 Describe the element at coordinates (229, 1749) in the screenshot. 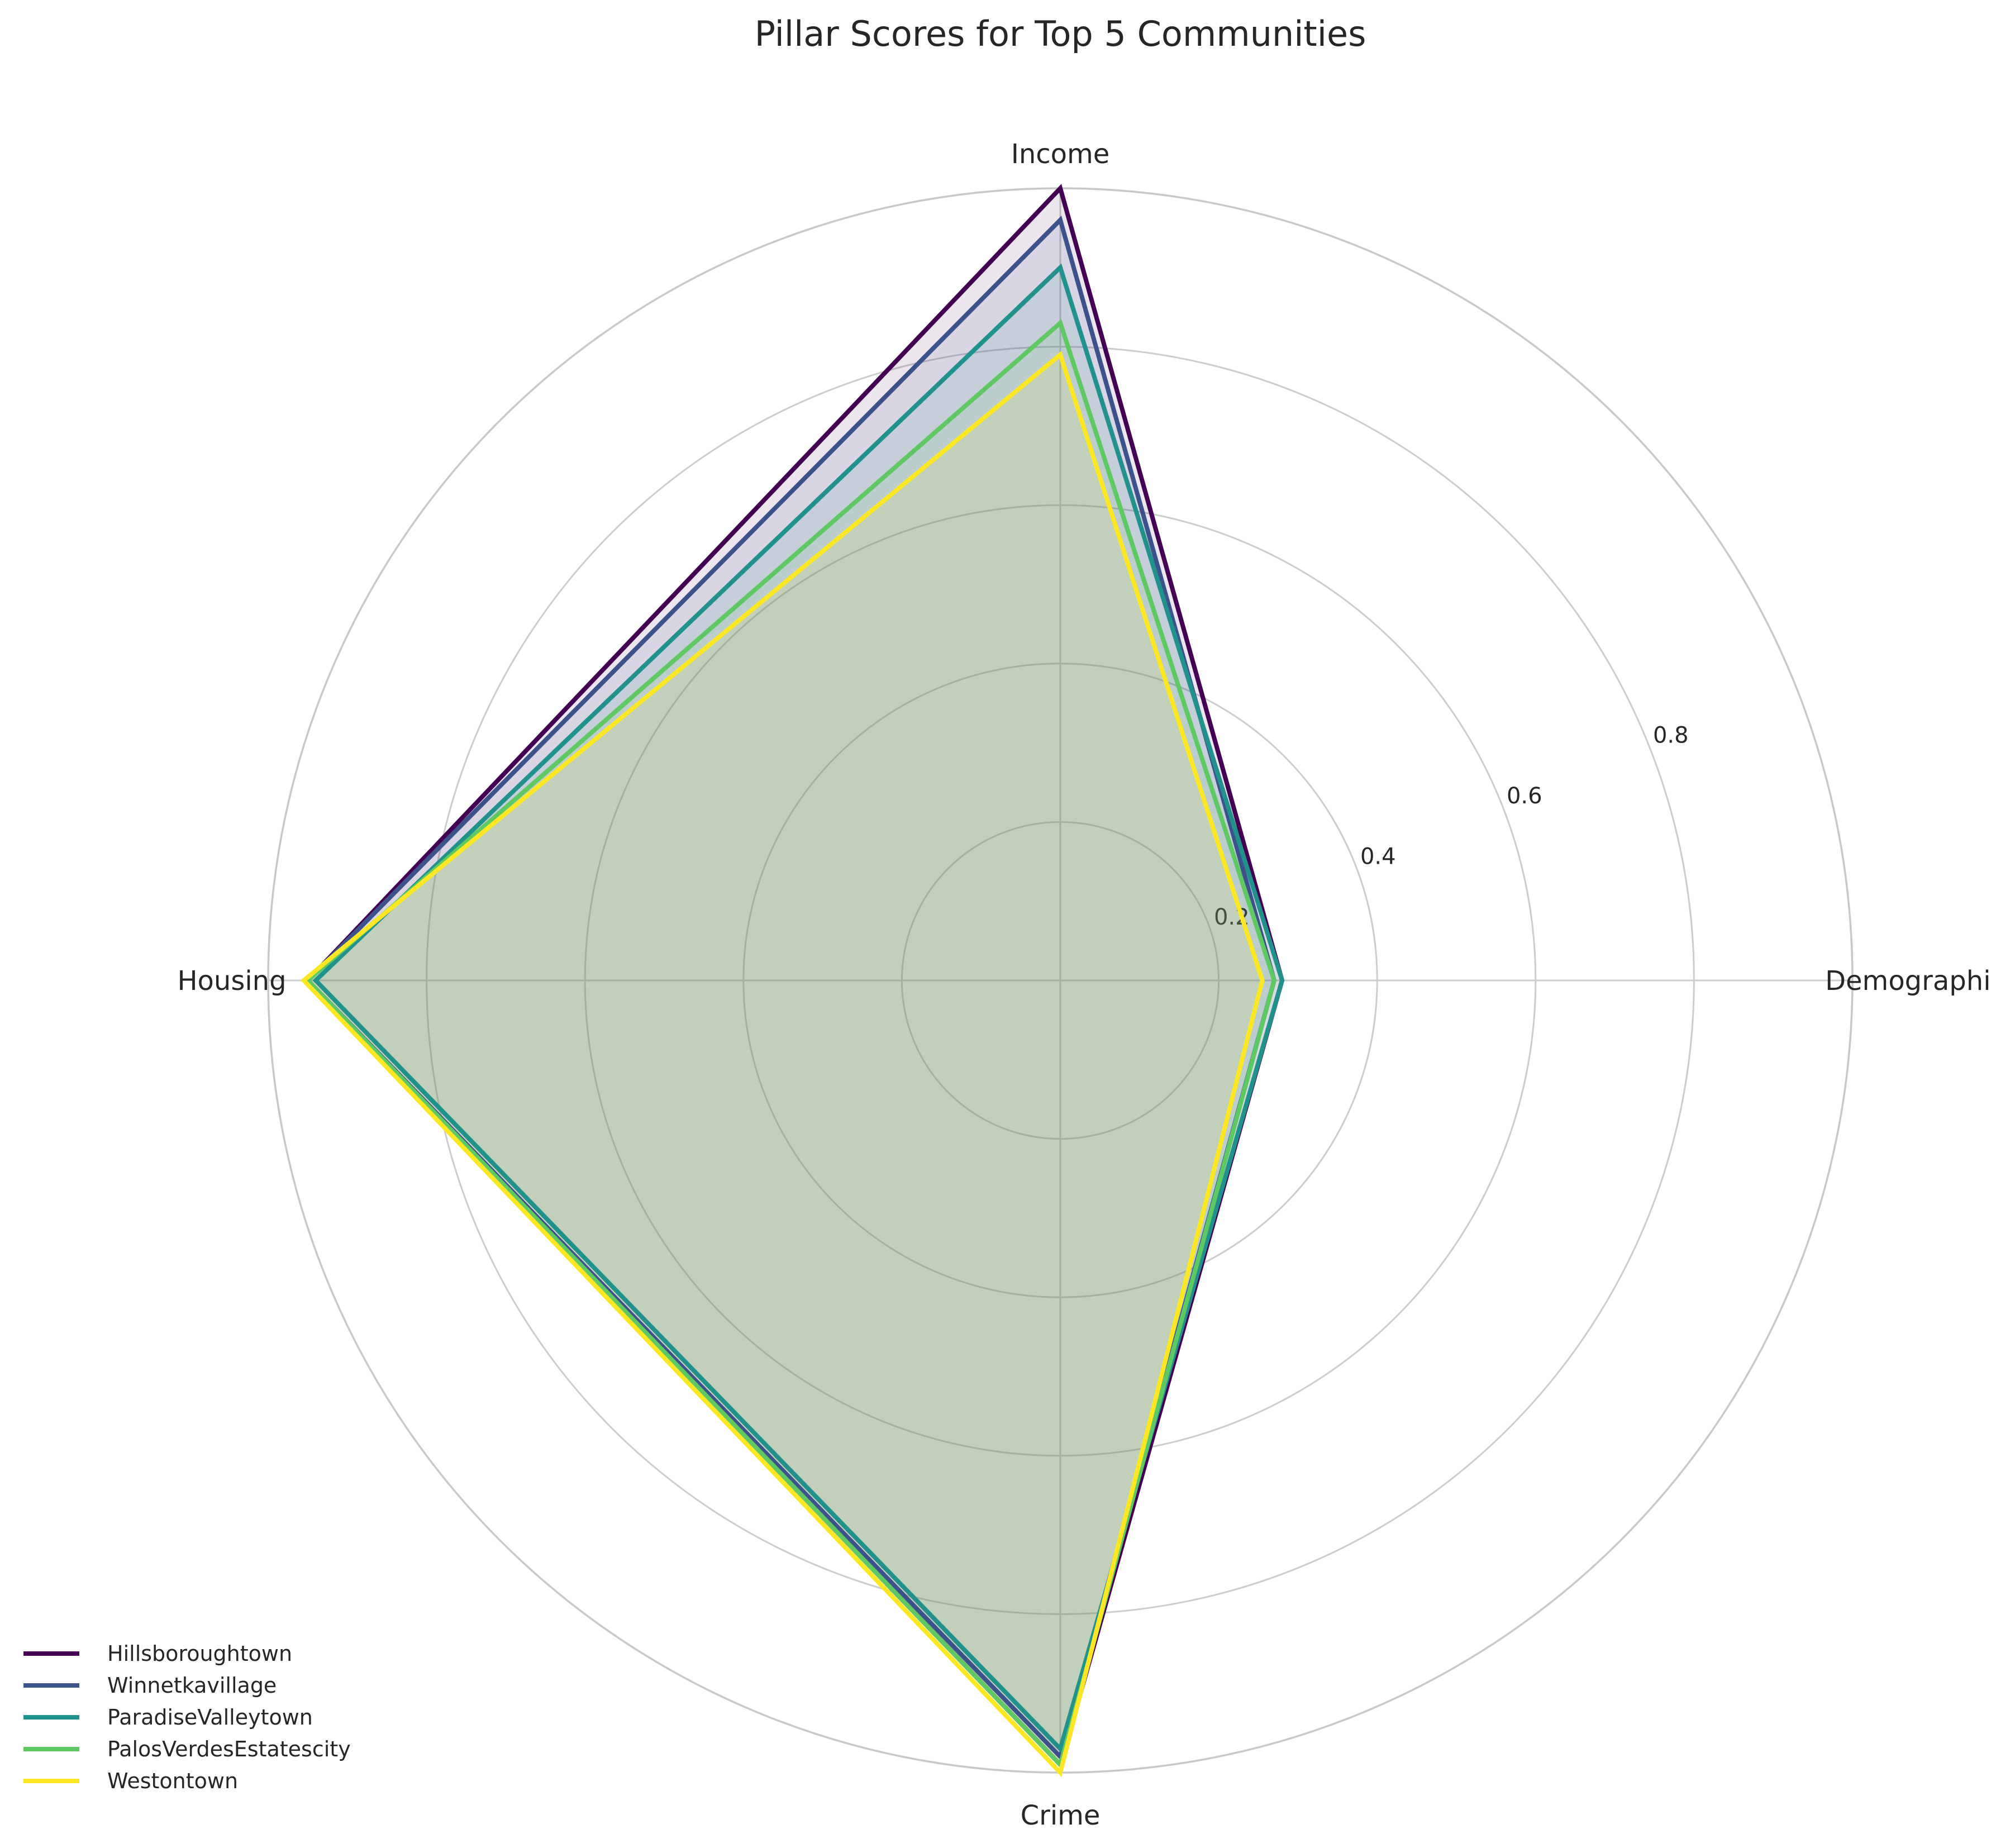

I see `legend-label-palosverdesestatescity: PalosVerdesEstatescity` at that location.